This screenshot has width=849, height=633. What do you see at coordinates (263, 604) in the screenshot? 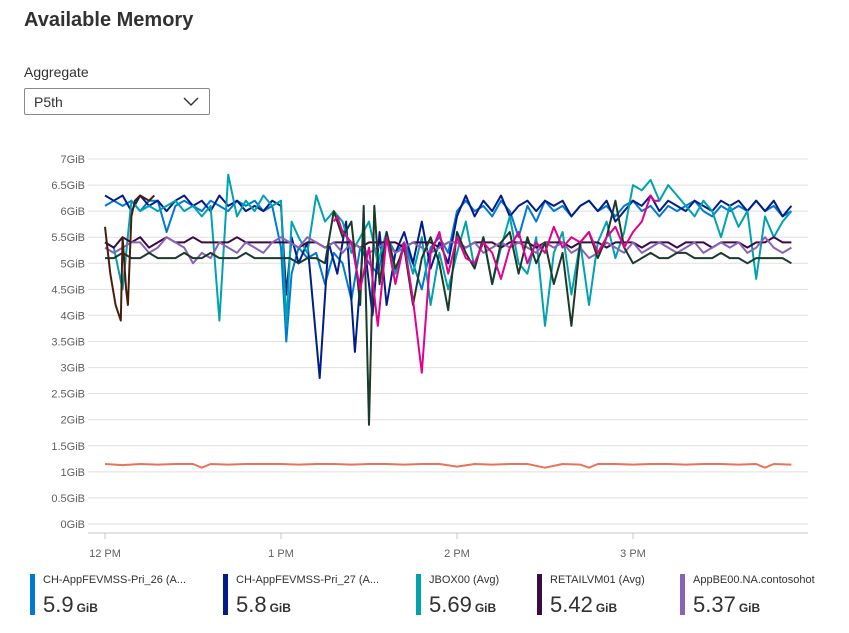
I see `legend-series-value: 5.8 GiB` at bounding box center [263, 604].